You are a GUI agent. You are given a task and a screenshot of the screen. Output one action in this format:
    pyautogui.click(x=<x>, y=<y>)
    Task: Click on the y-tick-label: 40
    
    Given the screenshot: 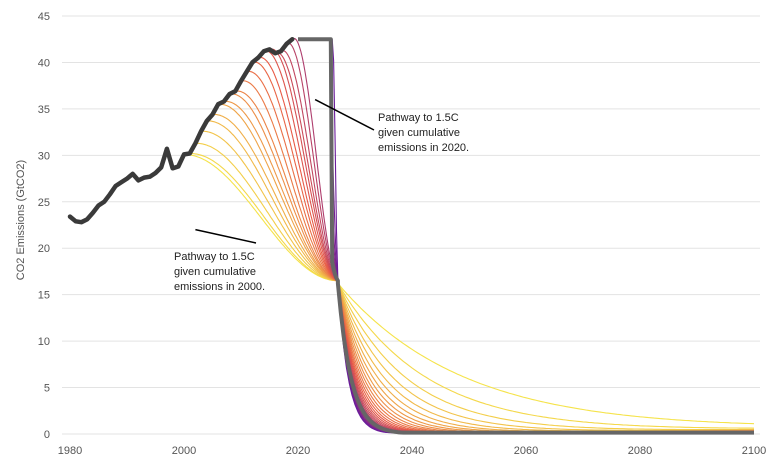 What is the action you would take?
    pyautogui.click(x=44, y=63)
    